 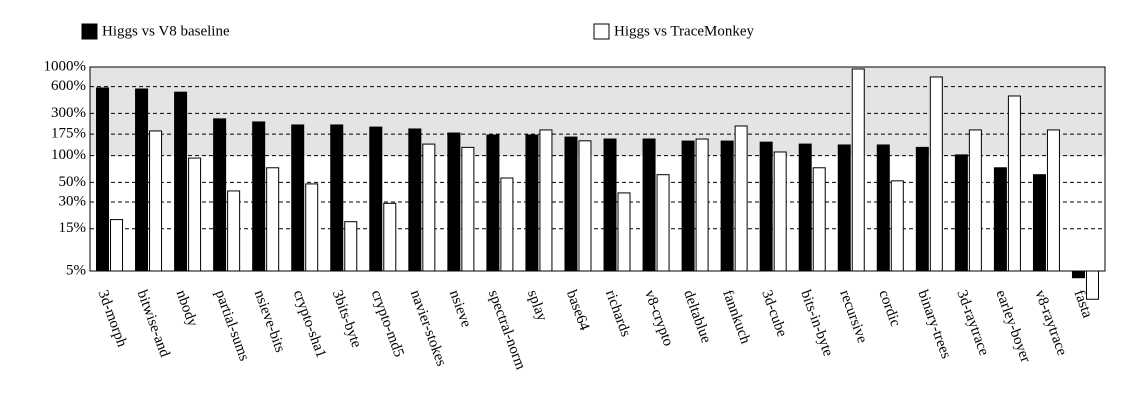 I want to click on legend-label: Higgs vs TraceMonkey, so click(x=684, y=31).